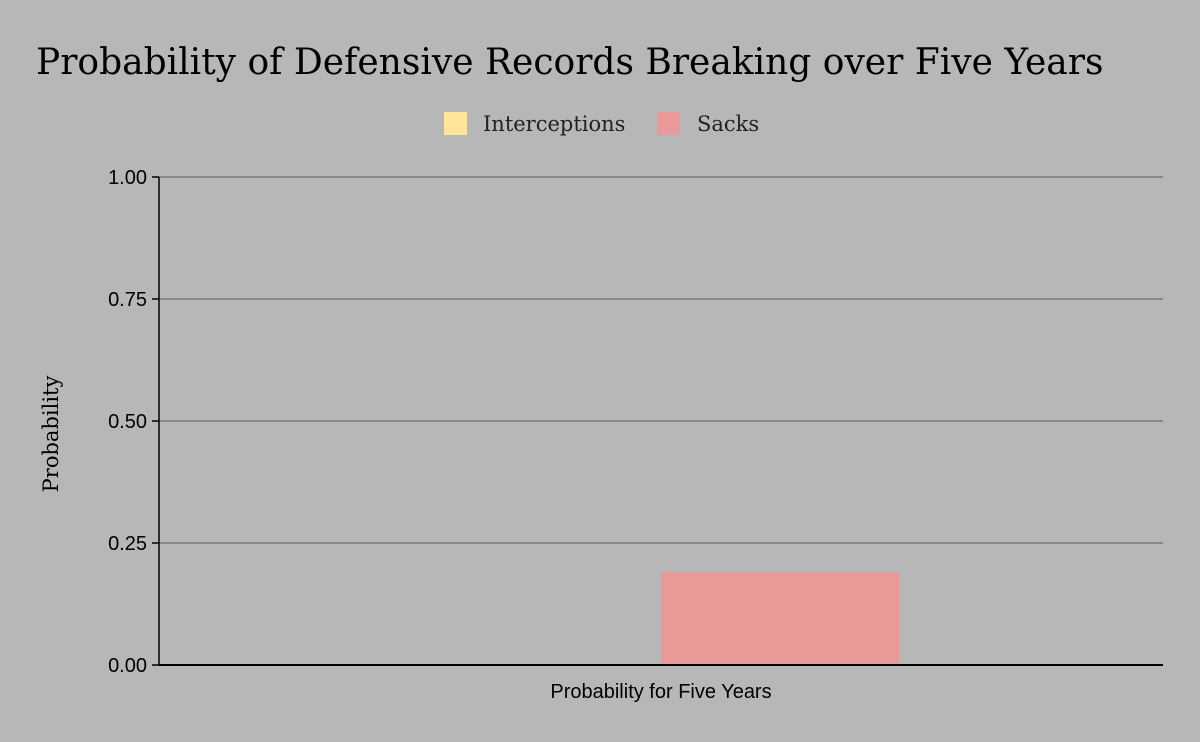 Image resolution: width=1200 pixels, height=742 pixels. I want to click on x-category-label: Probability for Five Years, so click(660, 692).